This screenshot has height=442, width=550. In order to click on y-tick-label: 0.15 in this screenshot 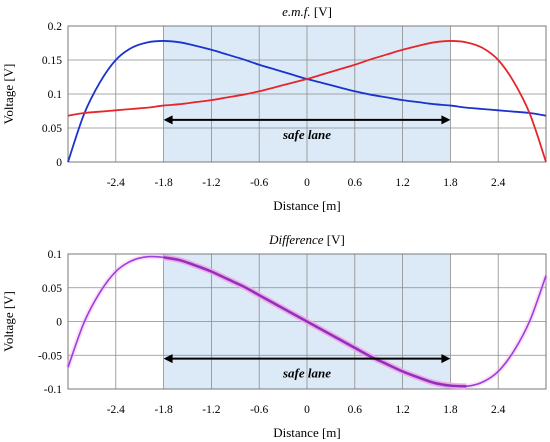, I will do `click(52, 61)`.